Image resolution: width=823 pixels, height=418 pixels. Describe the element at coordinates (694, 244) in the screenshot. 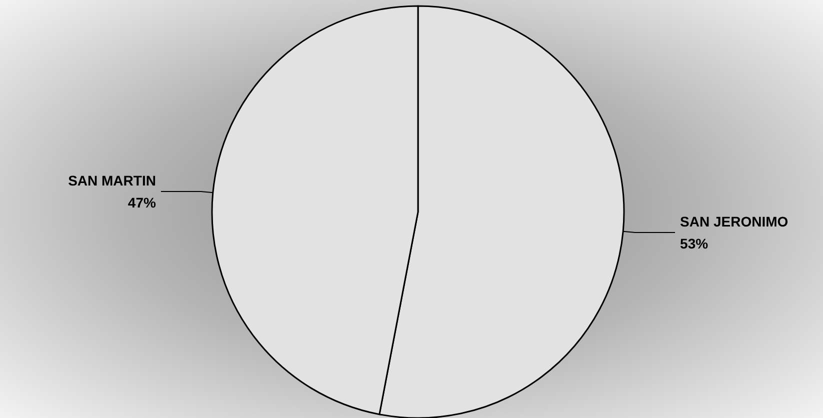

I see `data-label: 53%` at that location.